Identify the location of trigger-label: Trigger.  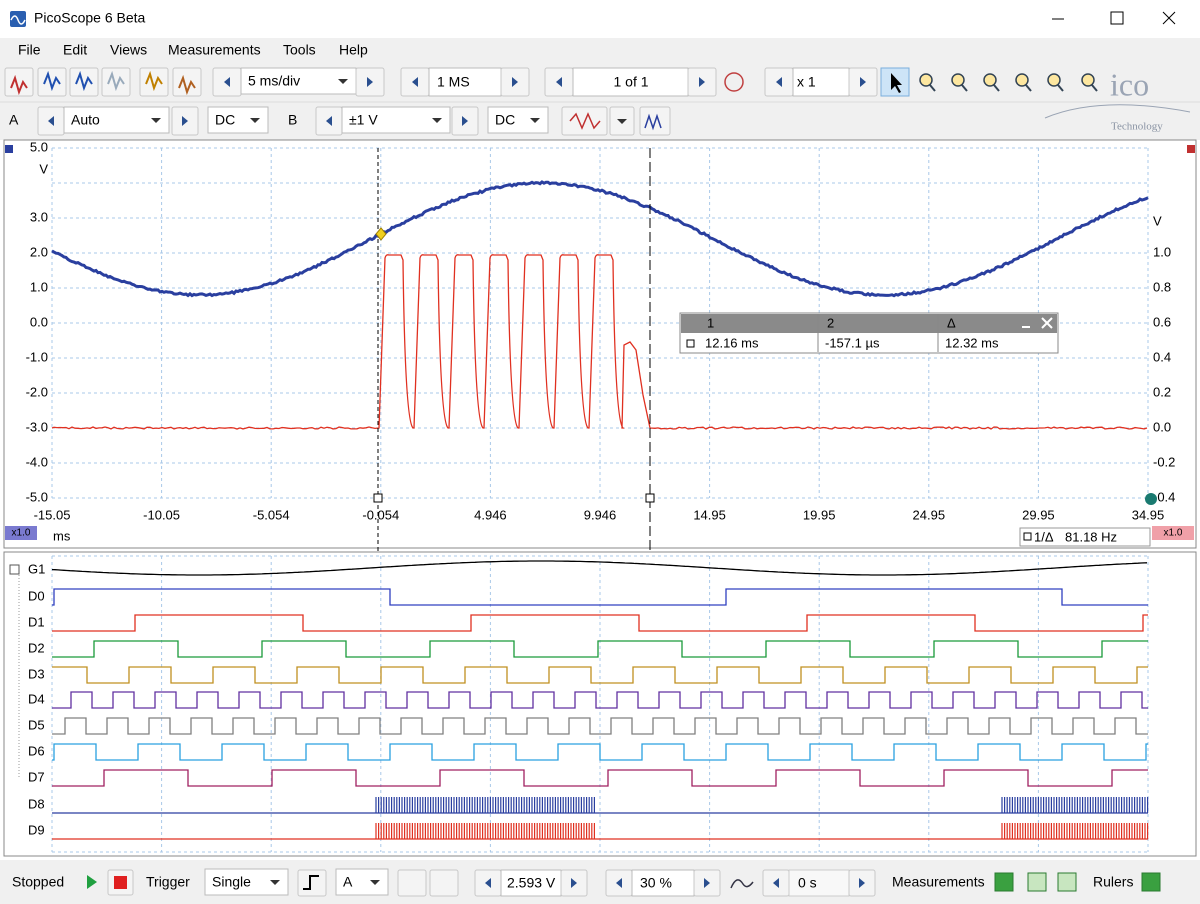
(168, 882).